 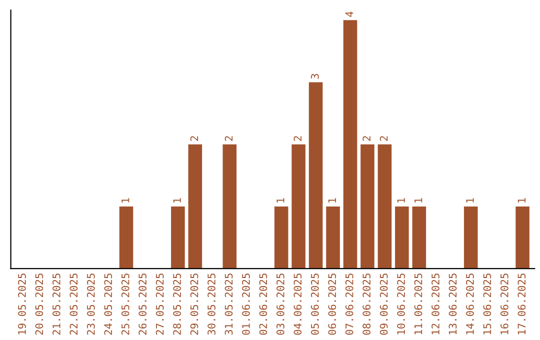 What do you see at coordinates (522, 304) in the screenshot?
I see `x-tick-label: 17.06.2025` at bounding box center [522, 304].